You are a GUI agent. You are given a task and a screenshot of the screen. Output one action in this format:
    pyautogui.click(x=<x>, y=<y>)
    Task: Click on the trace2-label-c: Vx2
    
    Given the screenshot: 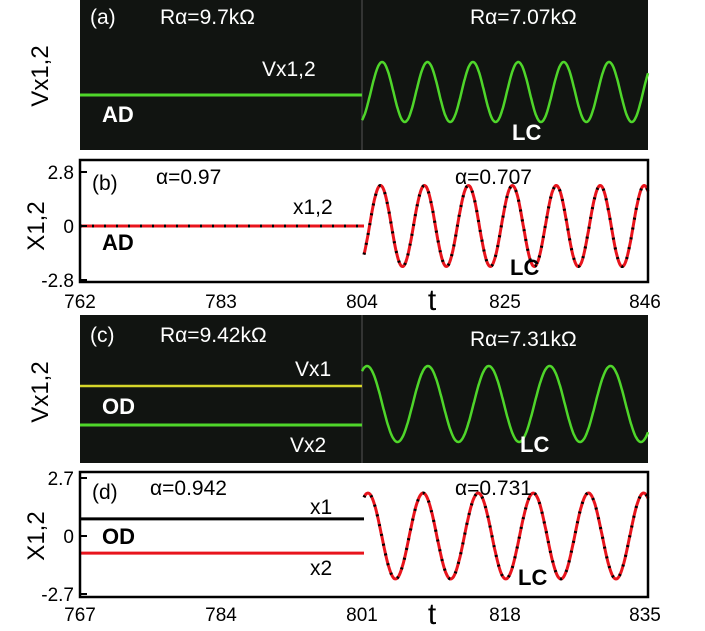 What is the action you would take?
    pyautogui.click(x=308, y=445)
    